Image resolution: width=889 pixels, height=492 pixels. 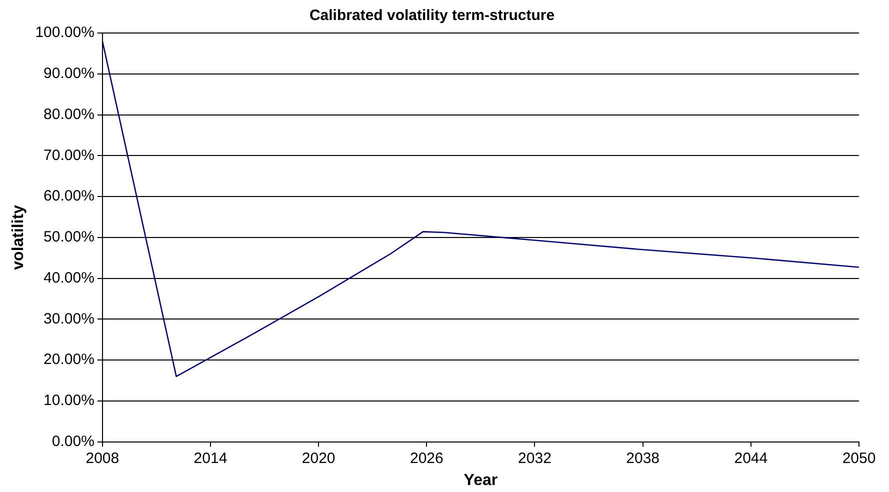 I want to click on y-tick-label: 30.00%, so click(x=69, y=319).